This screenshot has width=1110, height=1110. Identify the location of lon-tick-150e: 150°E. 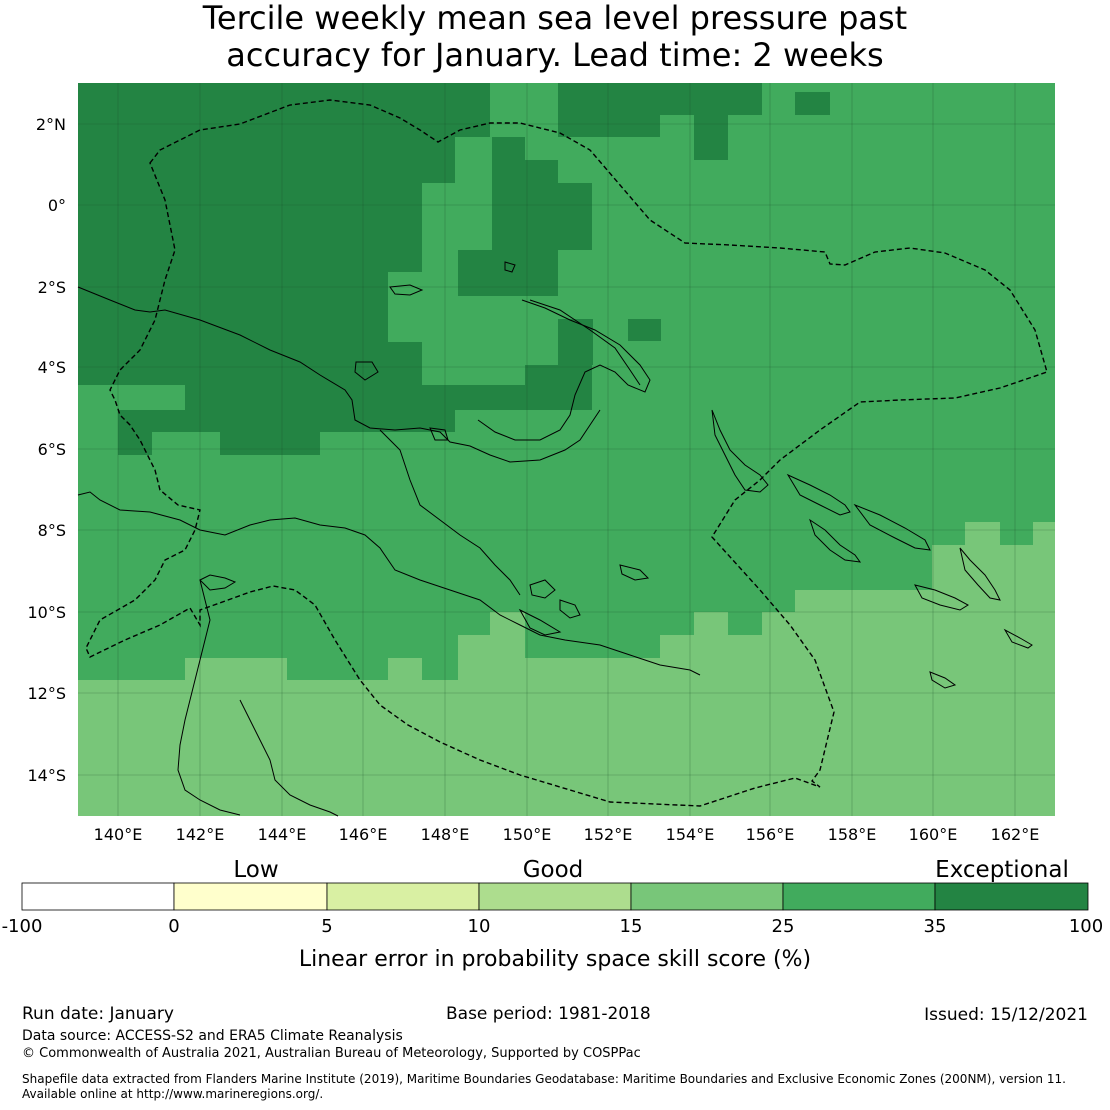
(527, 834).